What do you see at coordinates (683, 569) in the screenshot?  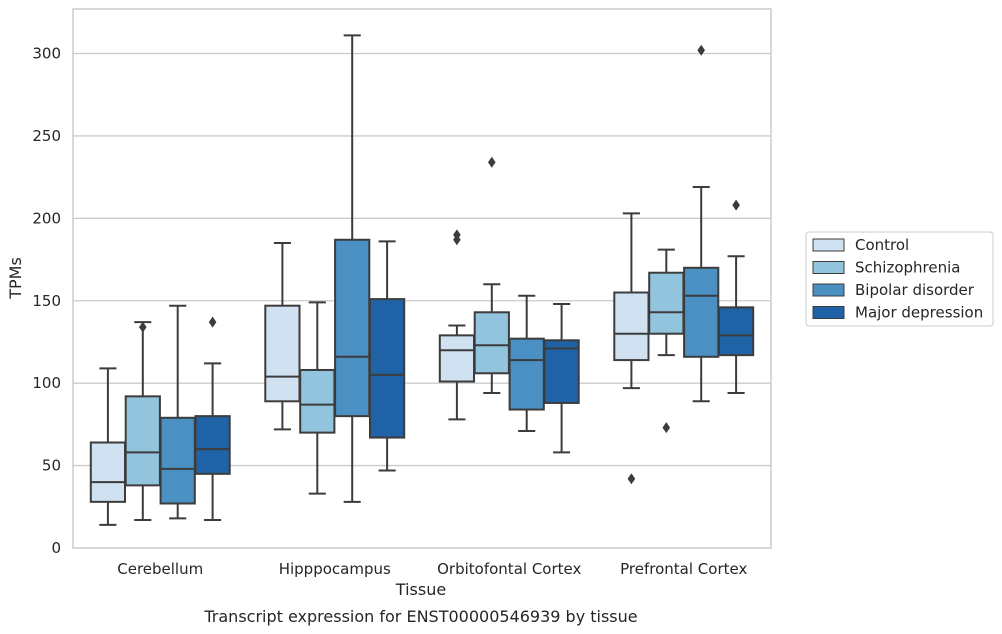 I see `x-tick-label: Prefrontal Cortex` at bounding box center [683, 569].